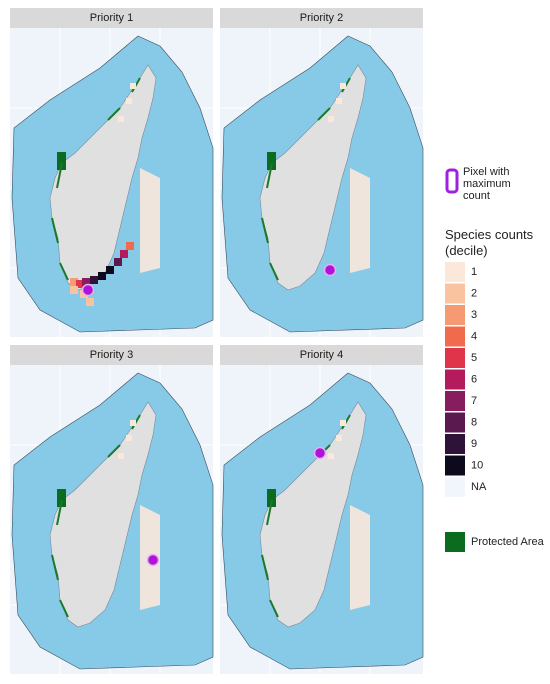 This screenshot has width=550, height=684. What do you see at coordinates (452, 181) in the screenshot?
I see `max-pixel-key` at bounding box center [452, 181].